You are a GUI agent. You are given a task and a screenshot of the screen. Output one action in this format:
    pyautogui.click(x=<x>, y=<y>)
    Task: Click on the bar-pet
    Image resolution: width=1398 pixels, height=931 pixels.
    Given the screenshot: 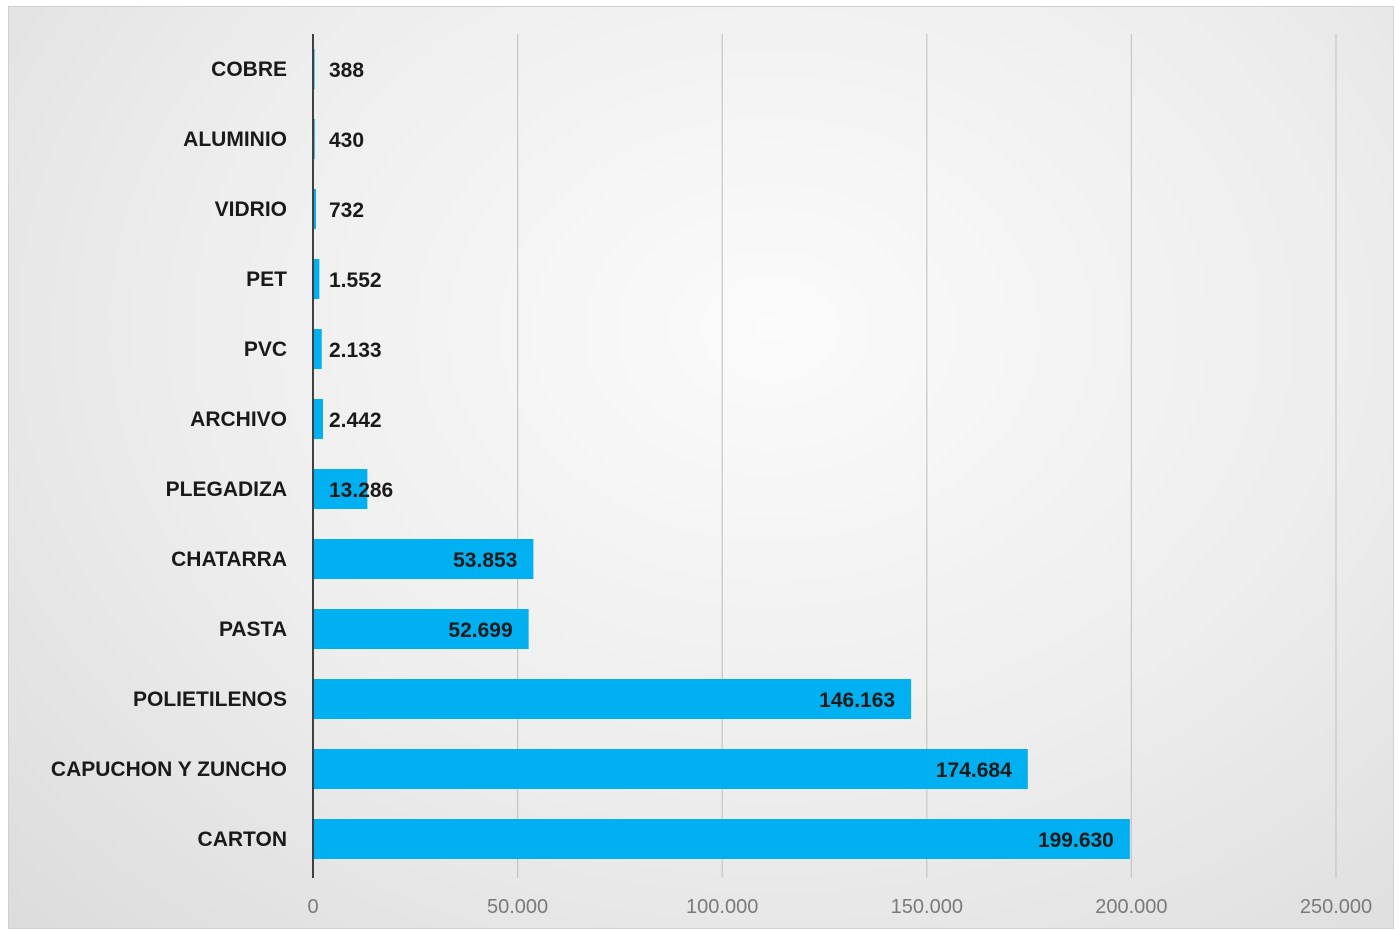 What is the action you would take?
    pyautogui.click(x=316, y=279)
    